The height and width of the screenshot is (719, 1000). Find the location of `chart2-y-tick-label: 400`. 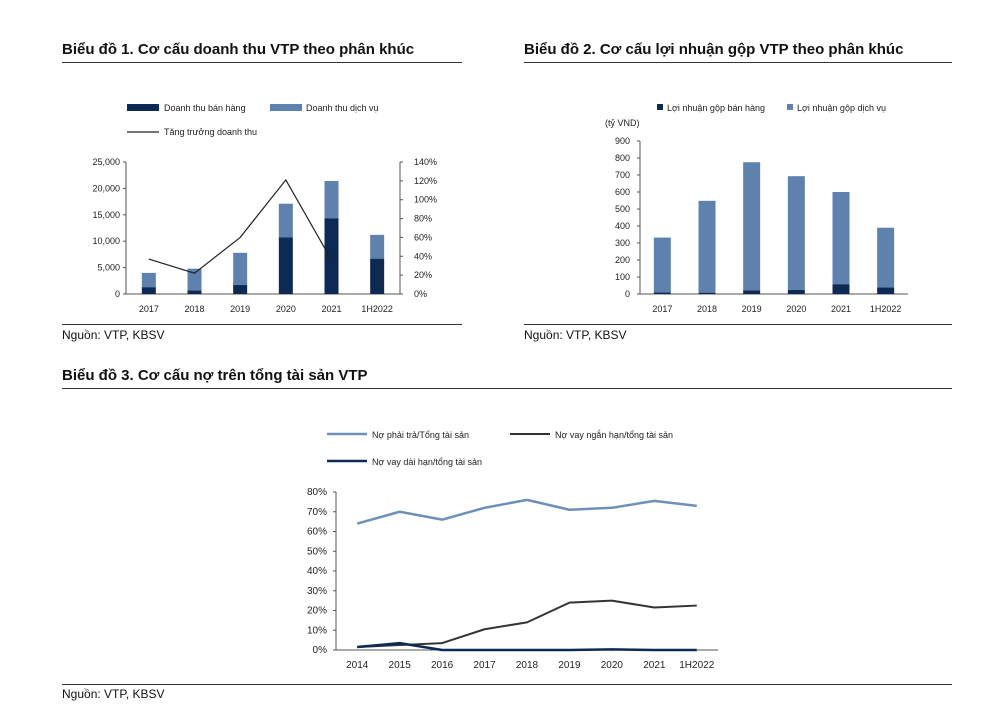

chart2-y-tick-label: 400 is located at coordinates (622, 226).